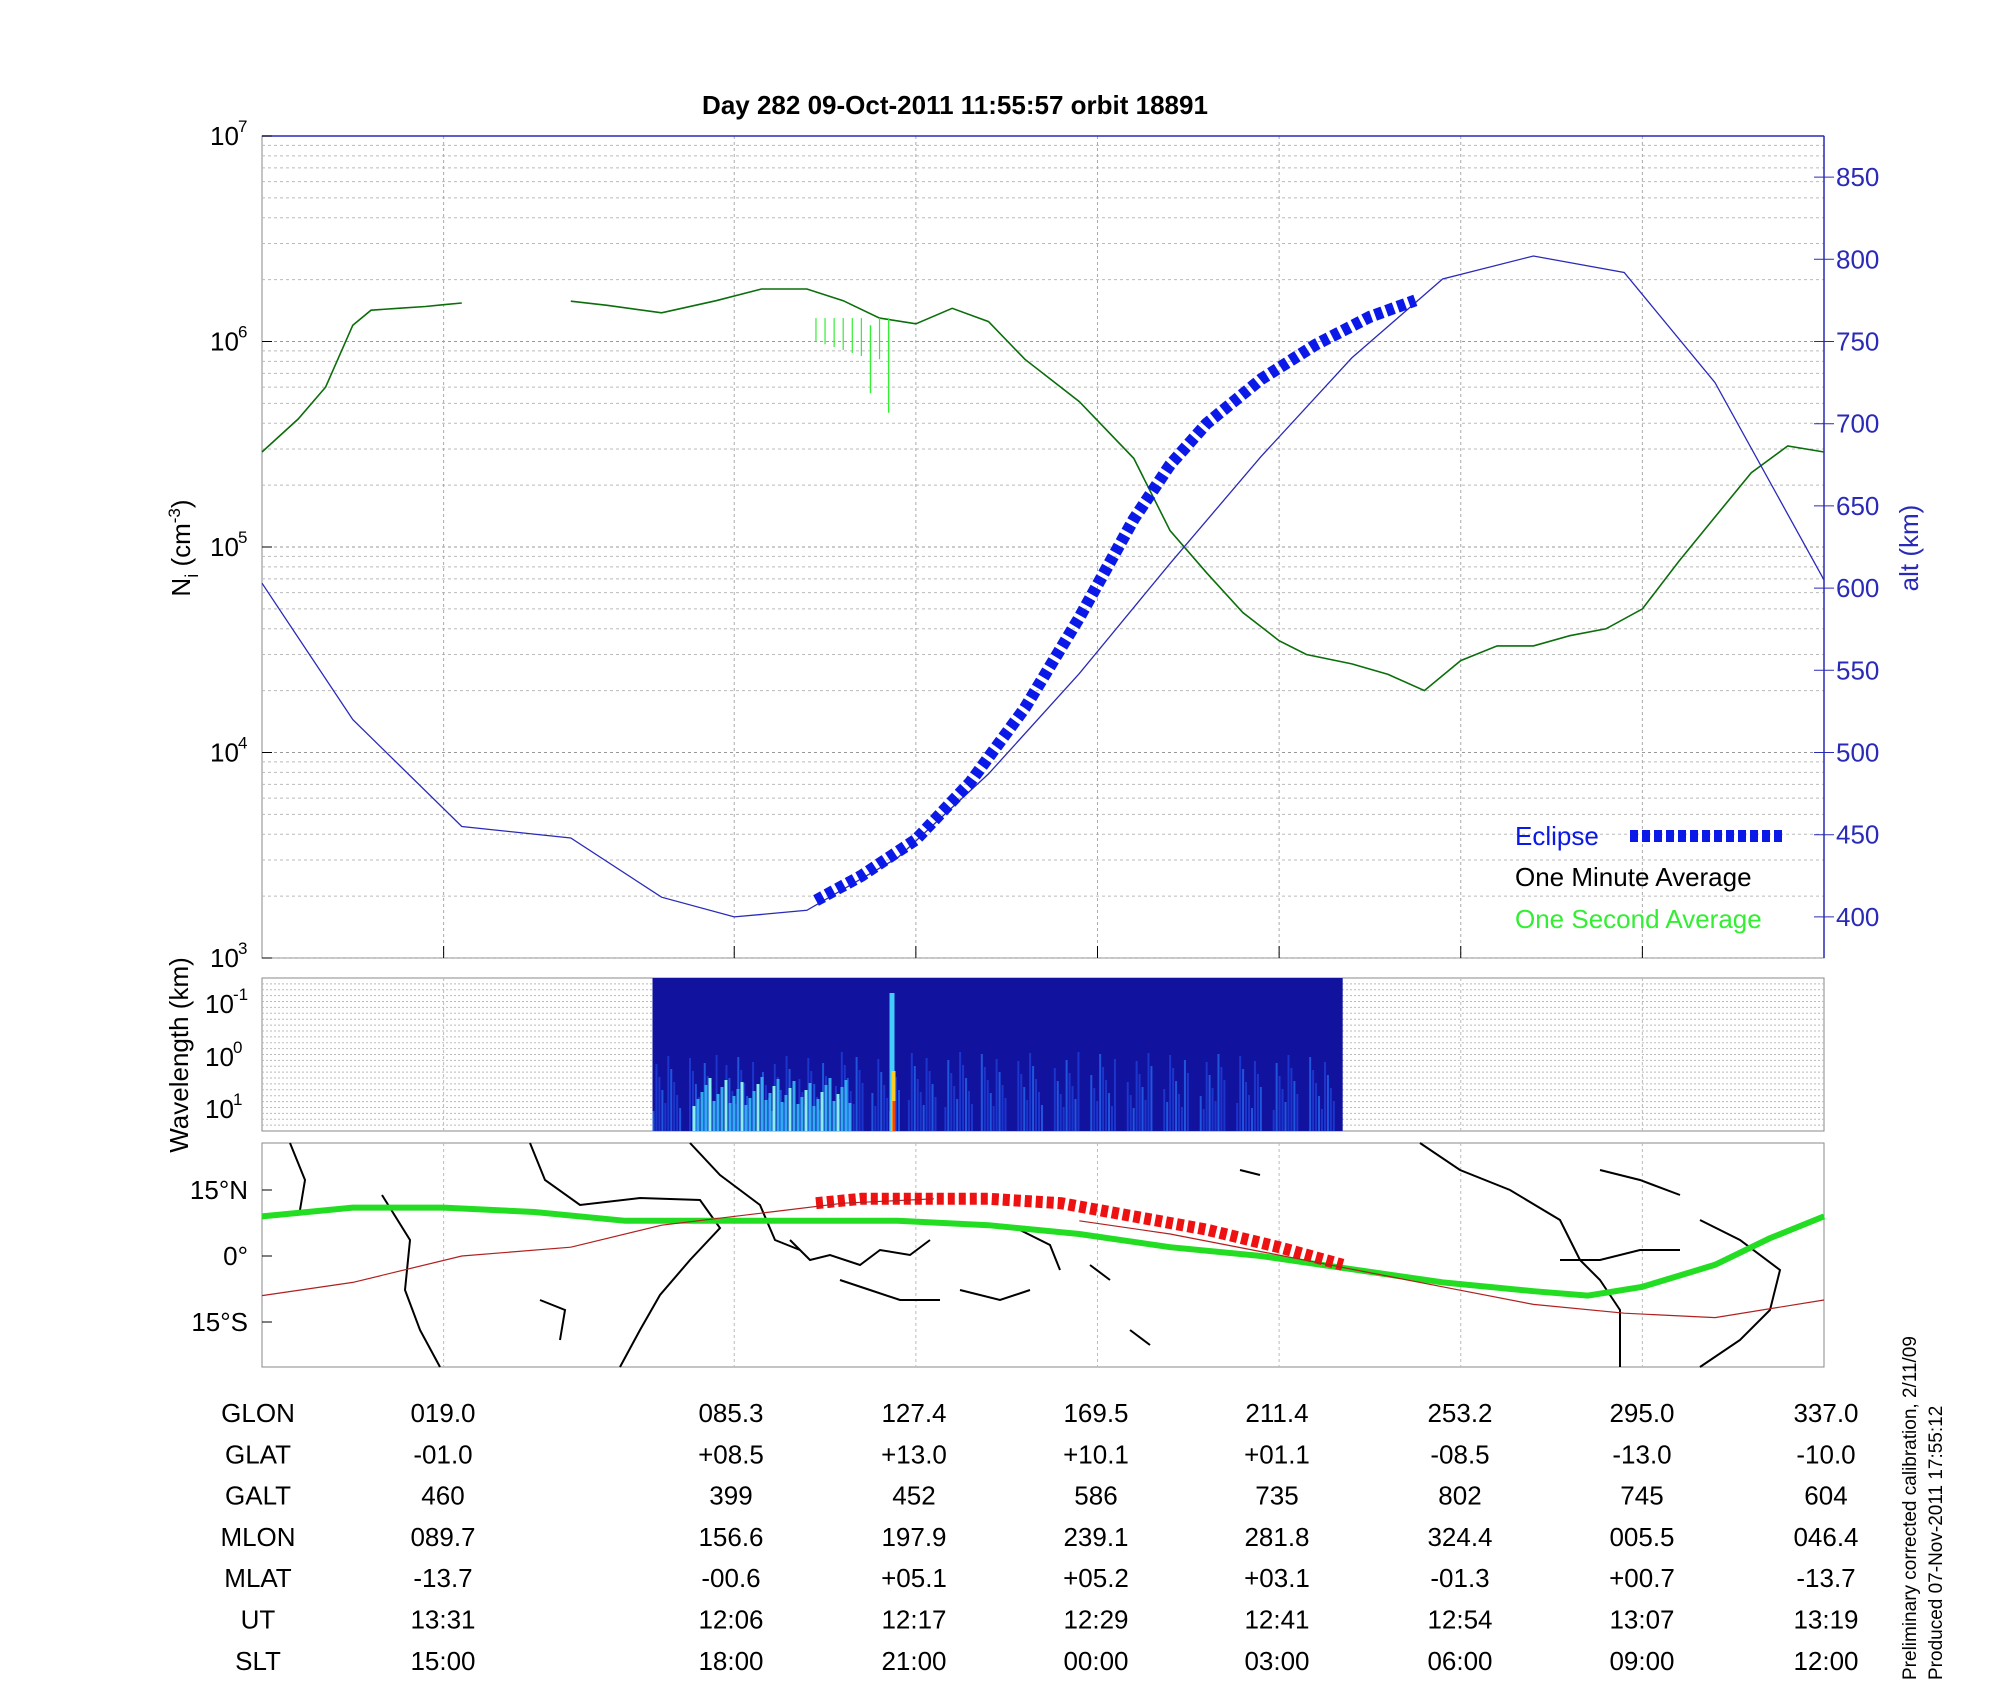  I want to click on wavelength-tick-exp: 1, so click(237, 1099).